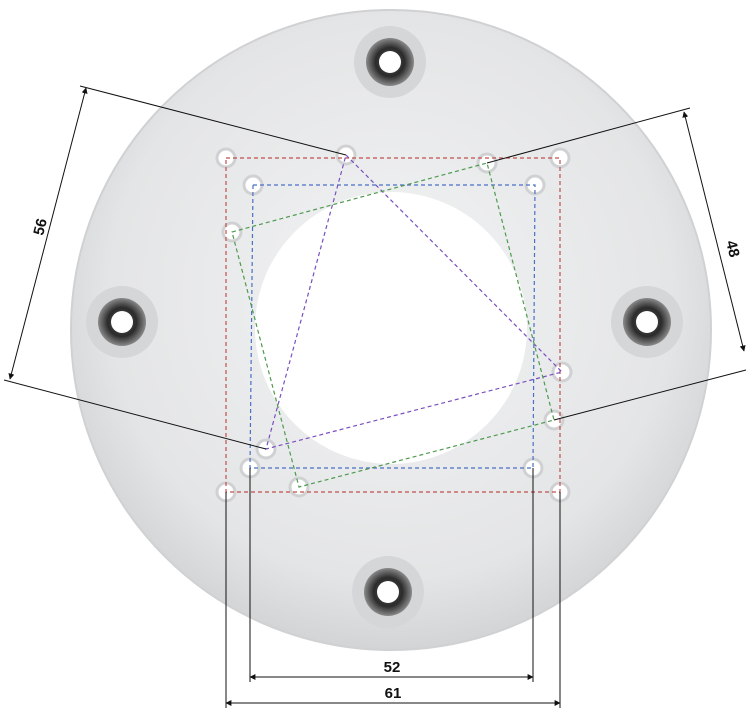  Describe the element at coordinates (392, 667) in the screenshot. I see `dimension-52: 52` at that location.